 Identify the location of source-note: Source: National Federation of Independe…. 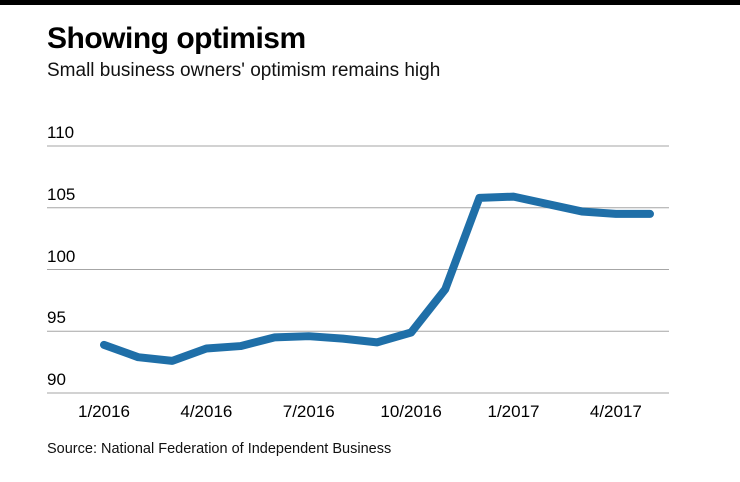
(219, 449).